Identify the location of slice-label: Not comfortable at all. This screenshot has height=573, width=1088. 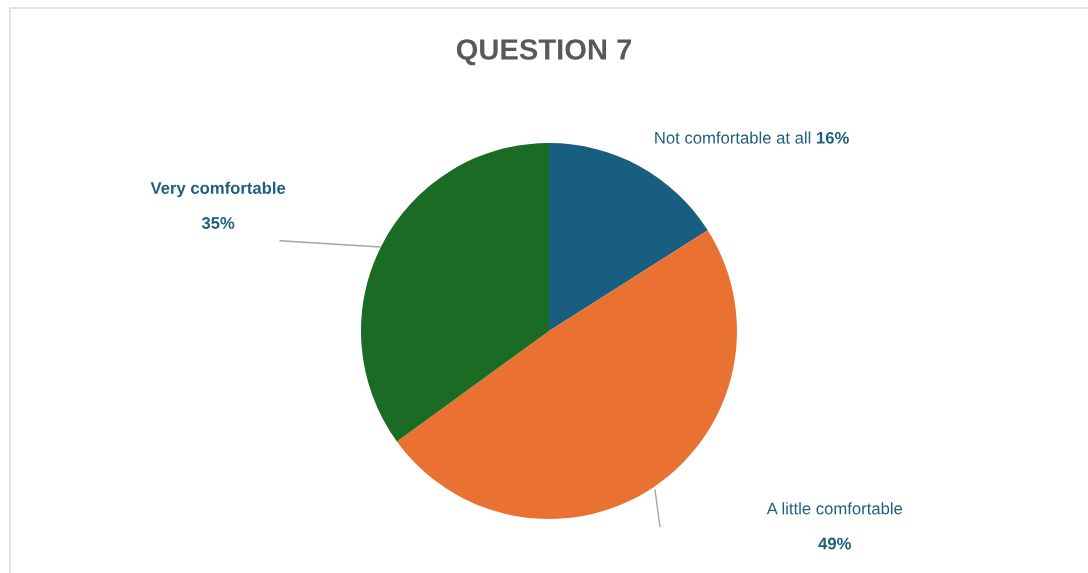
(733, 137).